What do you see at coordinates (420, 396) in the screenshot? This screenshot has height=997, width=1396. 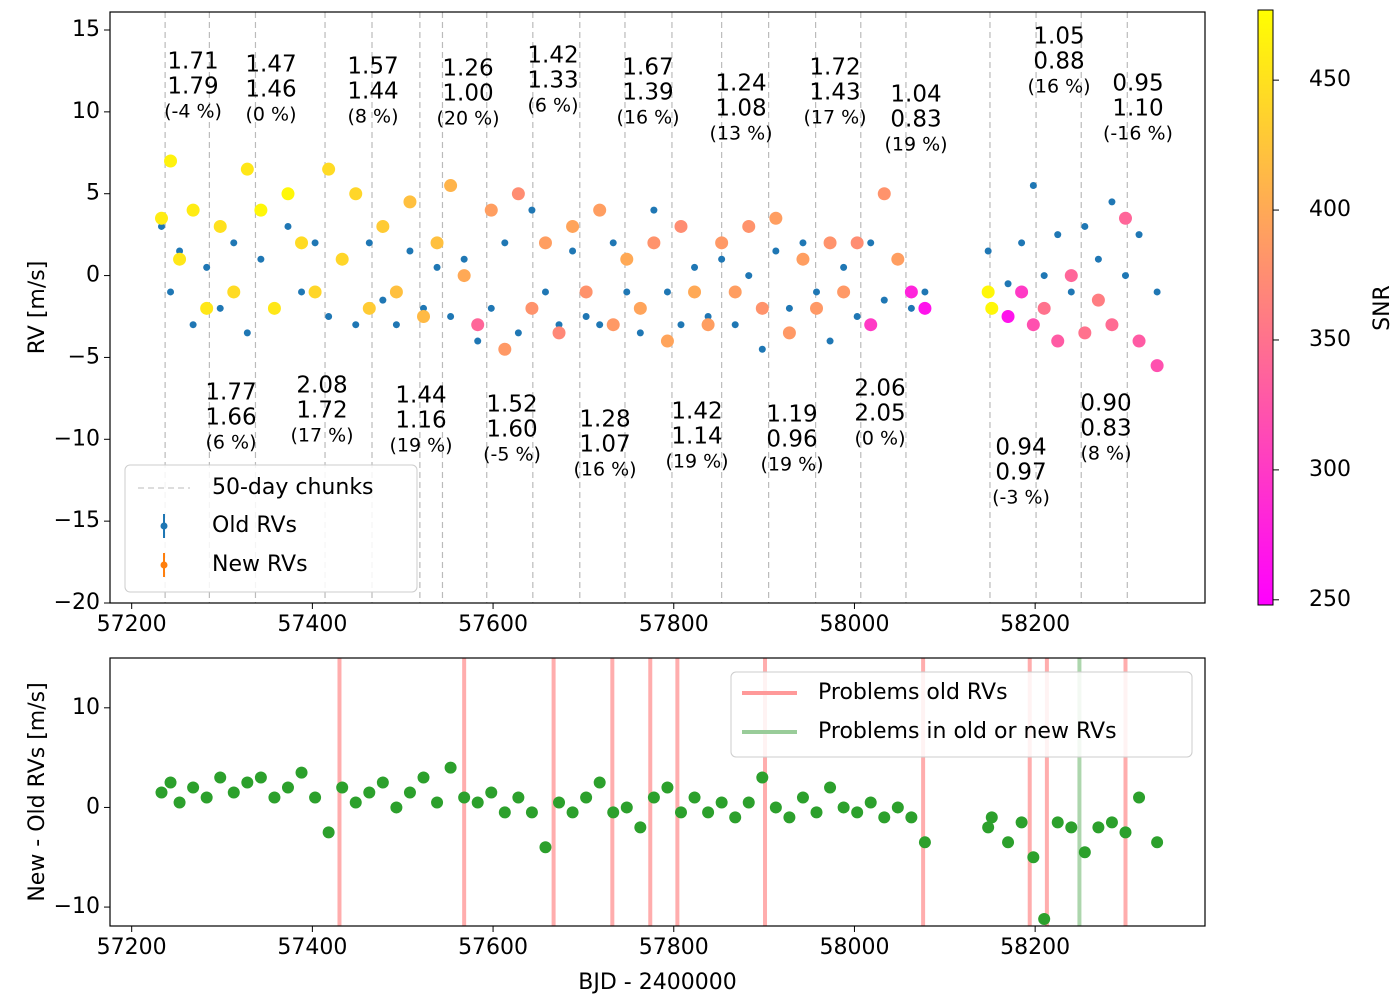 I see `annotation-old: 1.44` at bounding box center [420, 396].